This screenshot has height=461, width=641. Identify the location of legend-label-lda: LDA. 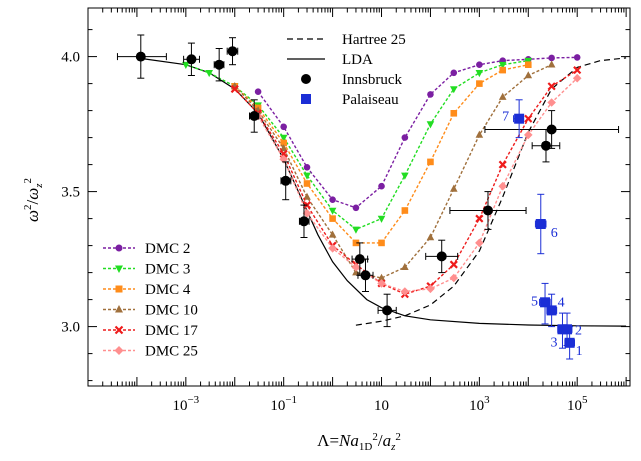
(357, 60).